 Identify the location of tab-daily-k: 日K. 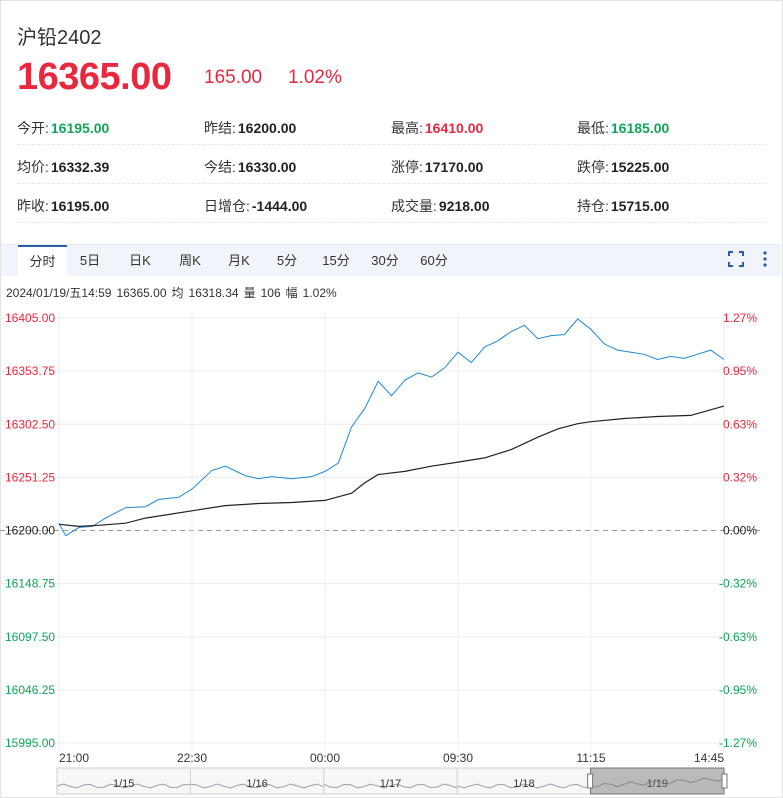
(140, 260).